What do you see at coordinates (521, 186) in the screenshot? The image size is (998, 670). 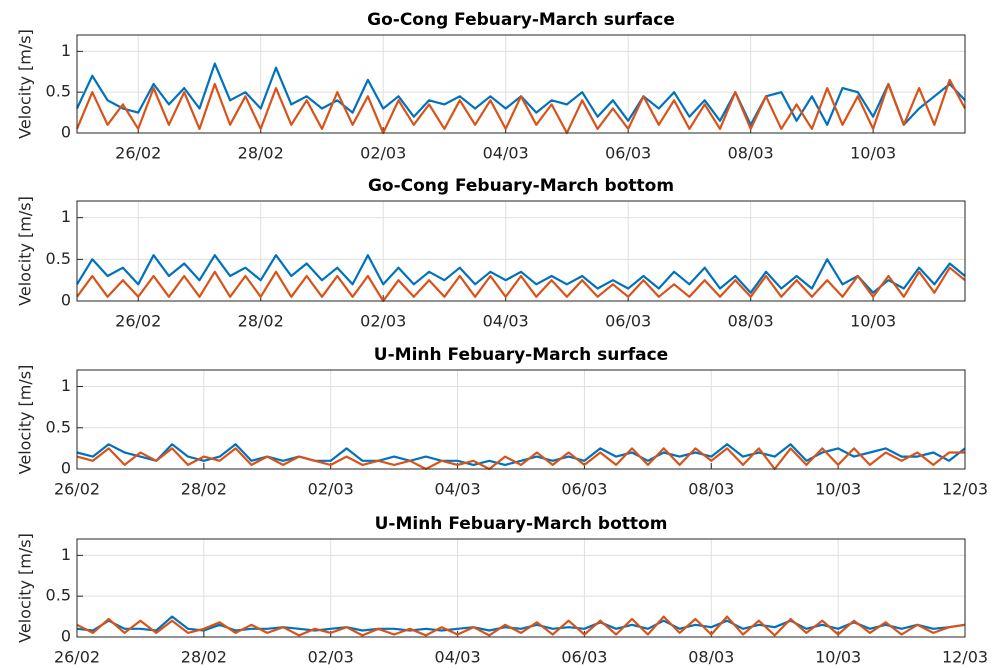 I see `chart-title: Go-Cong Febuary-March bottom` at bounding box center [521, 186].